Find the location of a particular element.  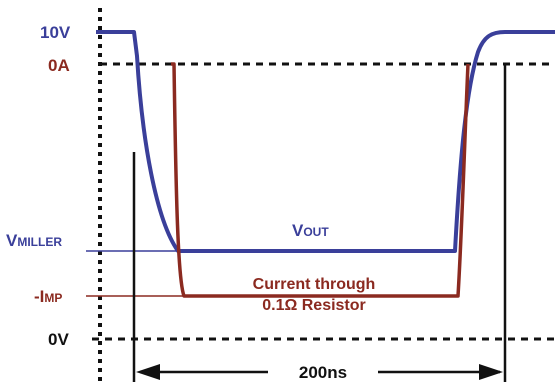

label-imp-sub: MP is located at coordinates (53, 298).